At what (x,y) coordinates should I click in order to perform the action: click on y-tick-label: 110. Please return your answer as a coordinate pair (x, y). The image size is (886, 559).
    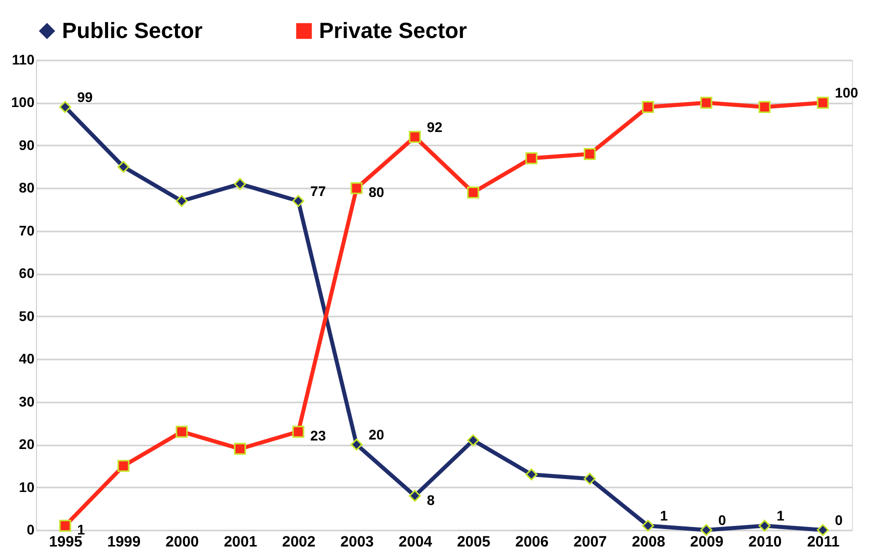
    Looking at the image, I should click on (23, 60).